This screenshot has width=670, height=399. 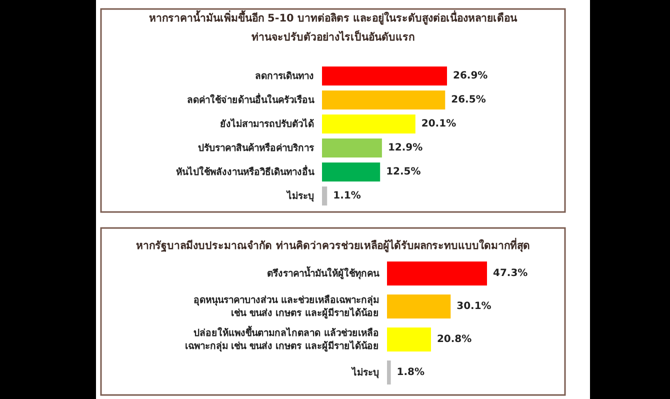 I want to click on chart-title: หากราคาน้ำมันเพิ่มขึ้นอีก 5-10 บาทต่อลิตร และอยู่ในระดับสูงต่อเนื่องหลายเดือน ท่านจะปรับตัวอย่างไรเป็นอันดับแรก, so click(x=333, y=26).